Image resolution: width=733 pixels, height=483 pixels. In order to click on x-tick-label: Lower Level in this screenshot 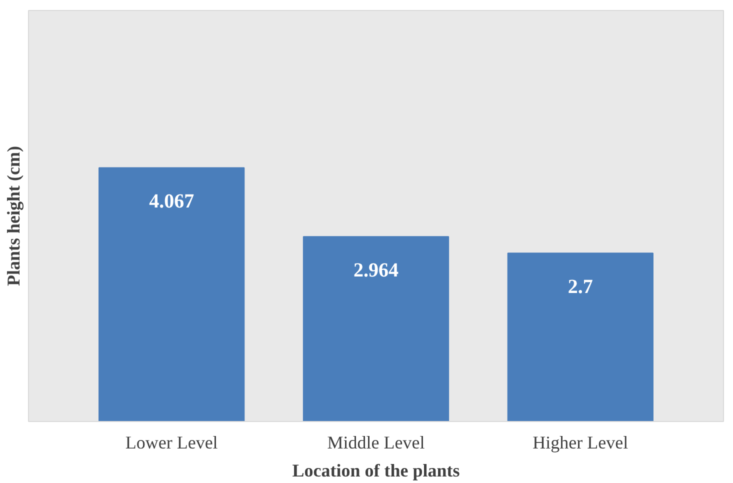, I will do `click(171, 442)`.